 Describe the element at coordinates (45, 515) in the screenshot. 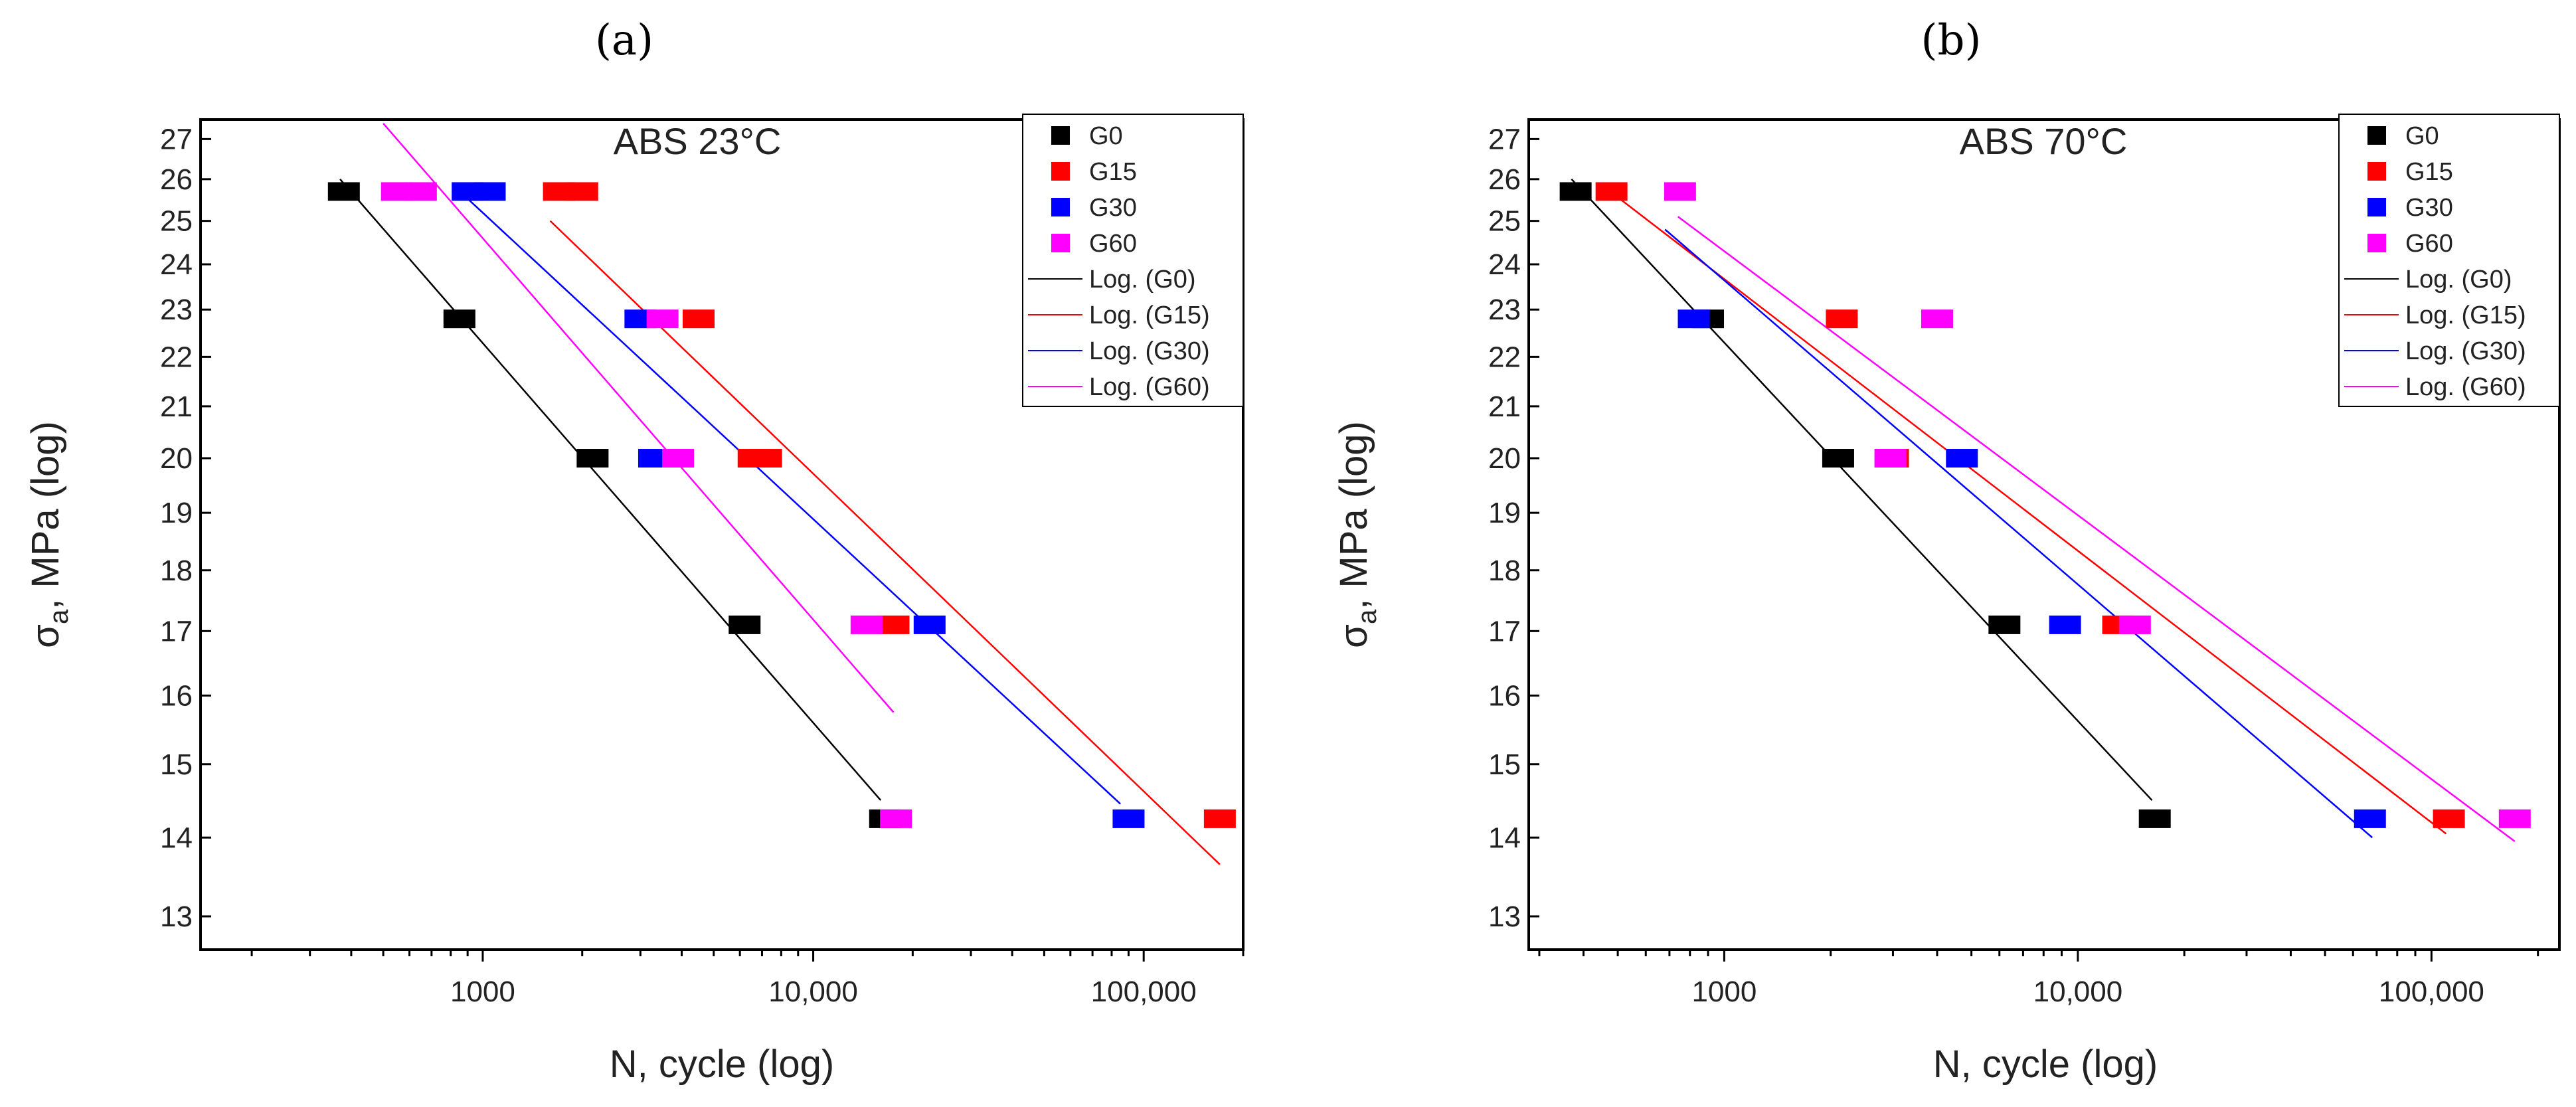

I see `y-axis-title-rest: , MPa (log)` at that location.